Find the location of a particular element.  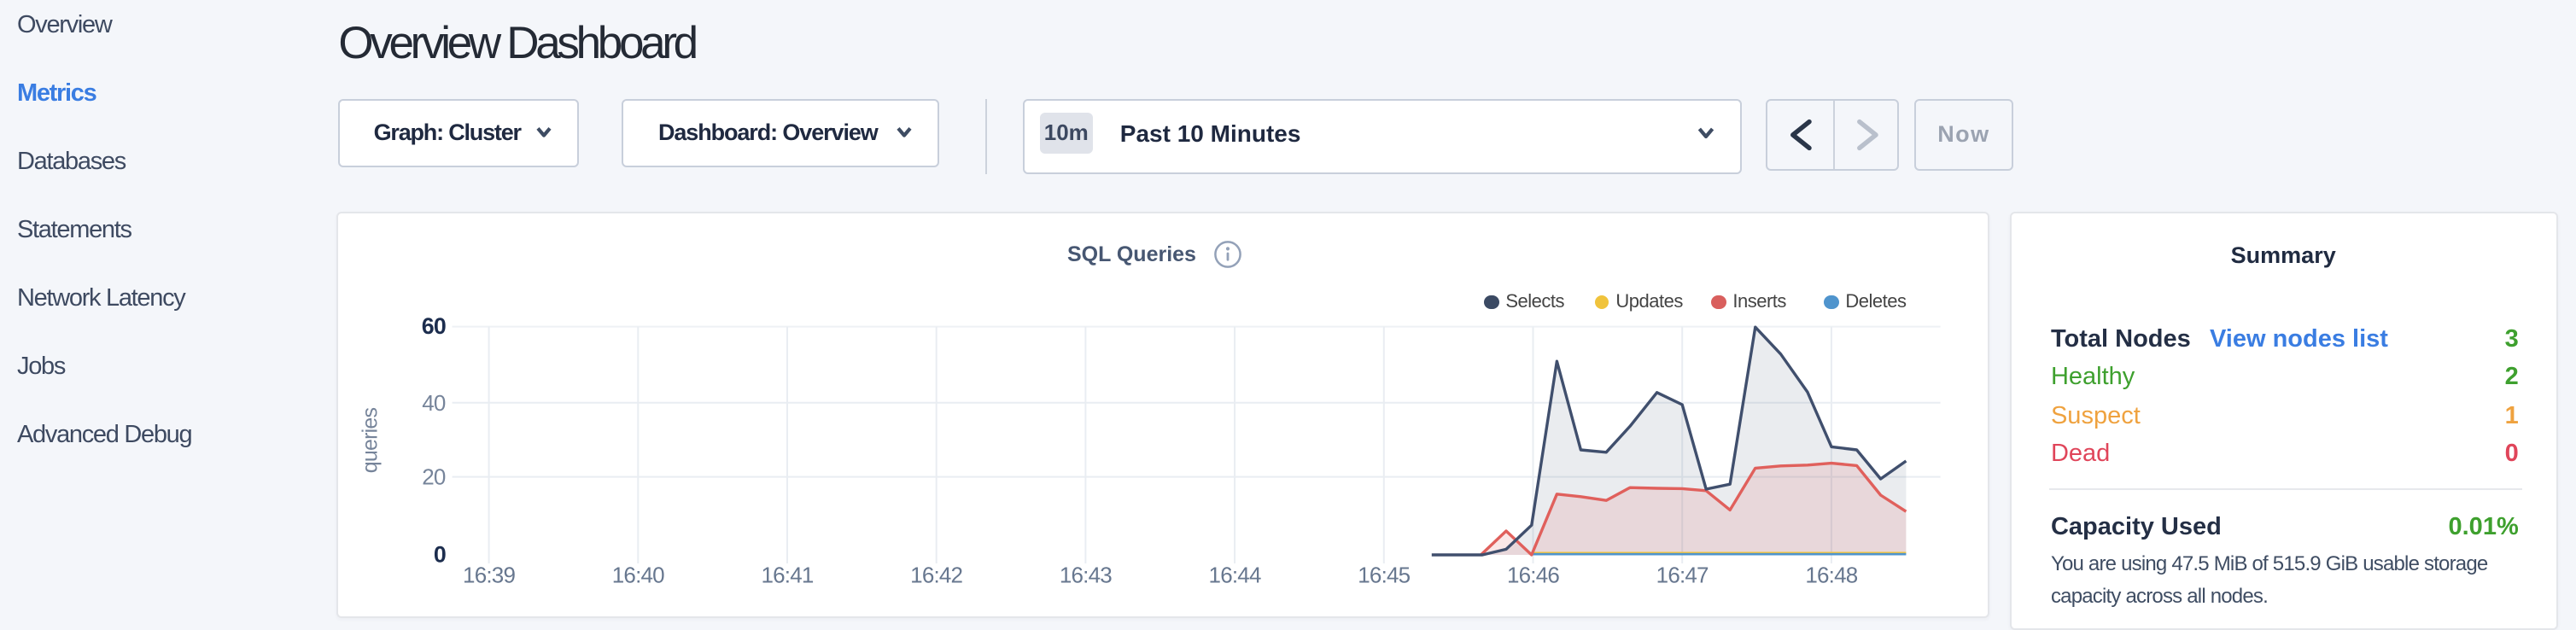

svg-text: queries is located at coordinates (371, 441).